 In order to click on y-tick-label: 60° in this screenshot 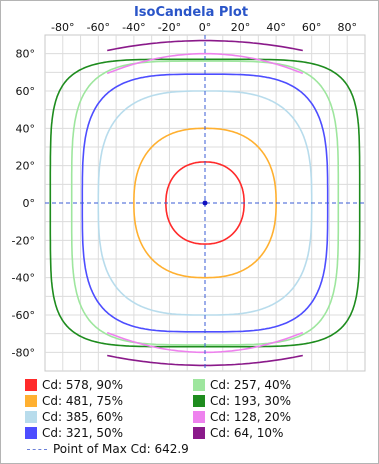, I will do `click(26, 91)`.